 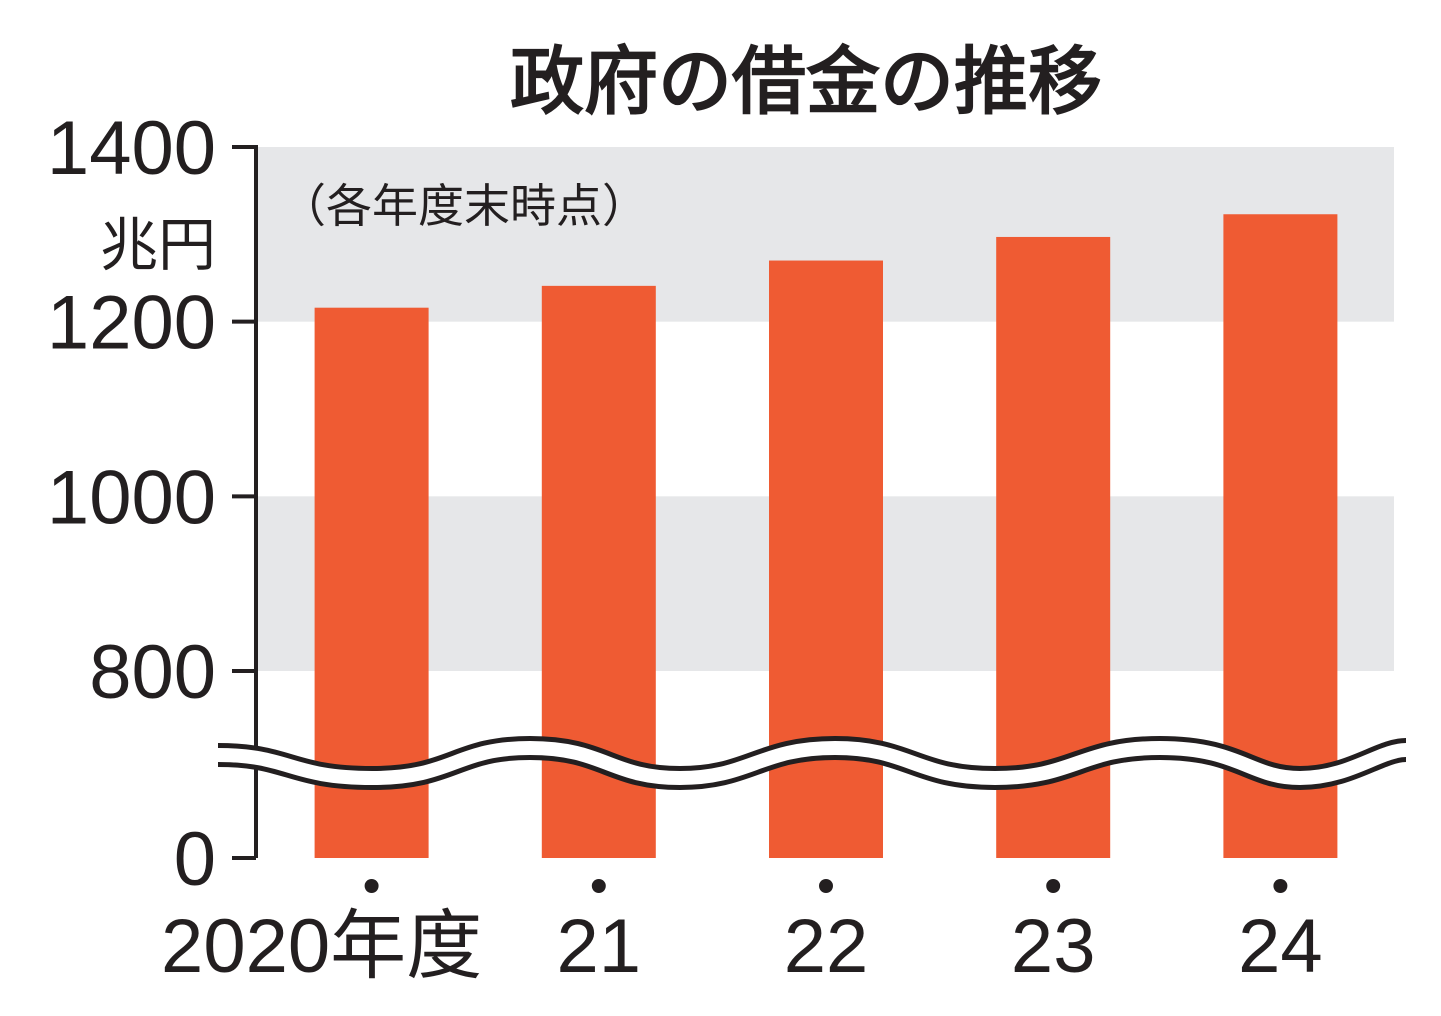 What do you see at coordinates (599, 946) in the screenshot?
I see `x-tick-label: 21` at bounding box center [599, 946].